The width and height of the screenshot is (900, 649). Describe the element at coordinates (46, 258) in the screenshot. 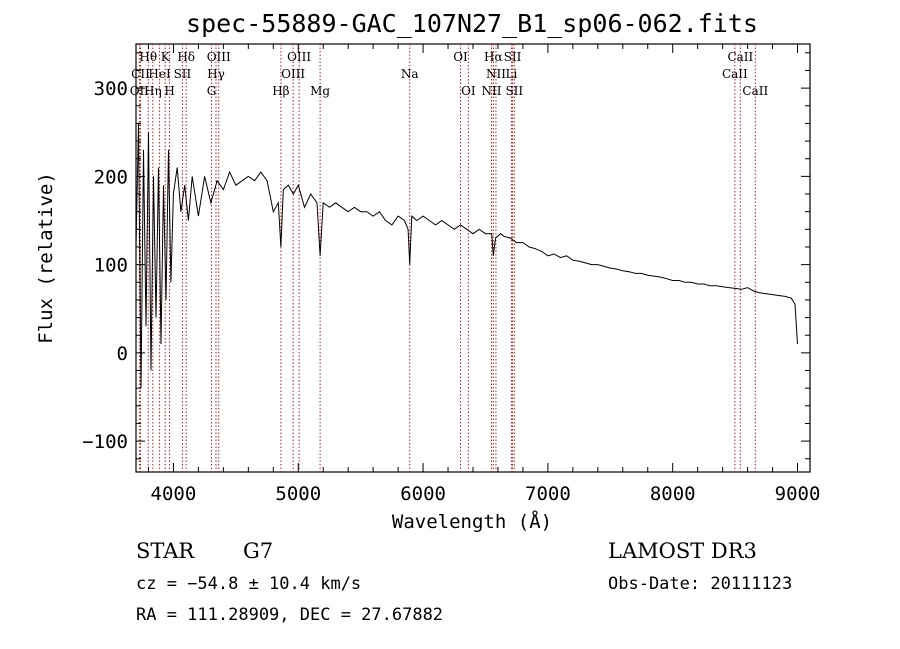

I see `y-axis-label: Flux (relative)` at that location.